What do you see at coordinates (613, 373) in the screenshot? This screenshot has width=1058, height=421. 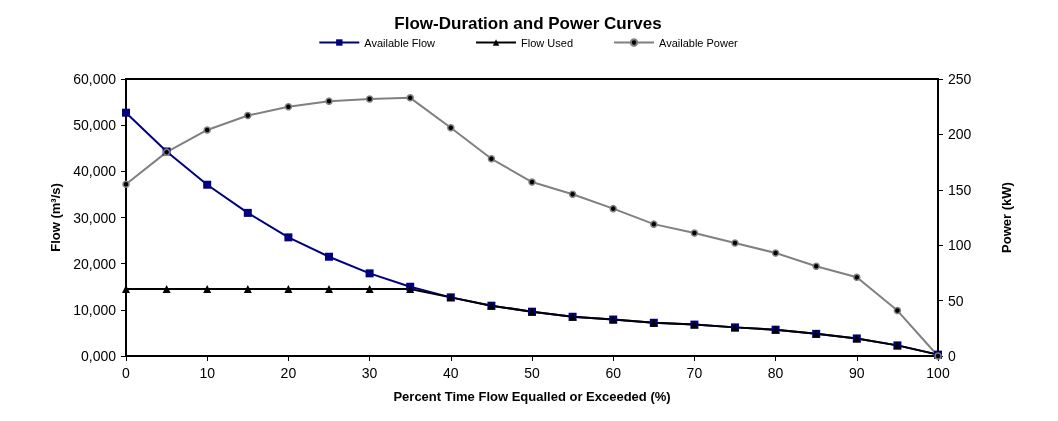 I see `x-tick-label: 60` at bounding box center [613, 373].